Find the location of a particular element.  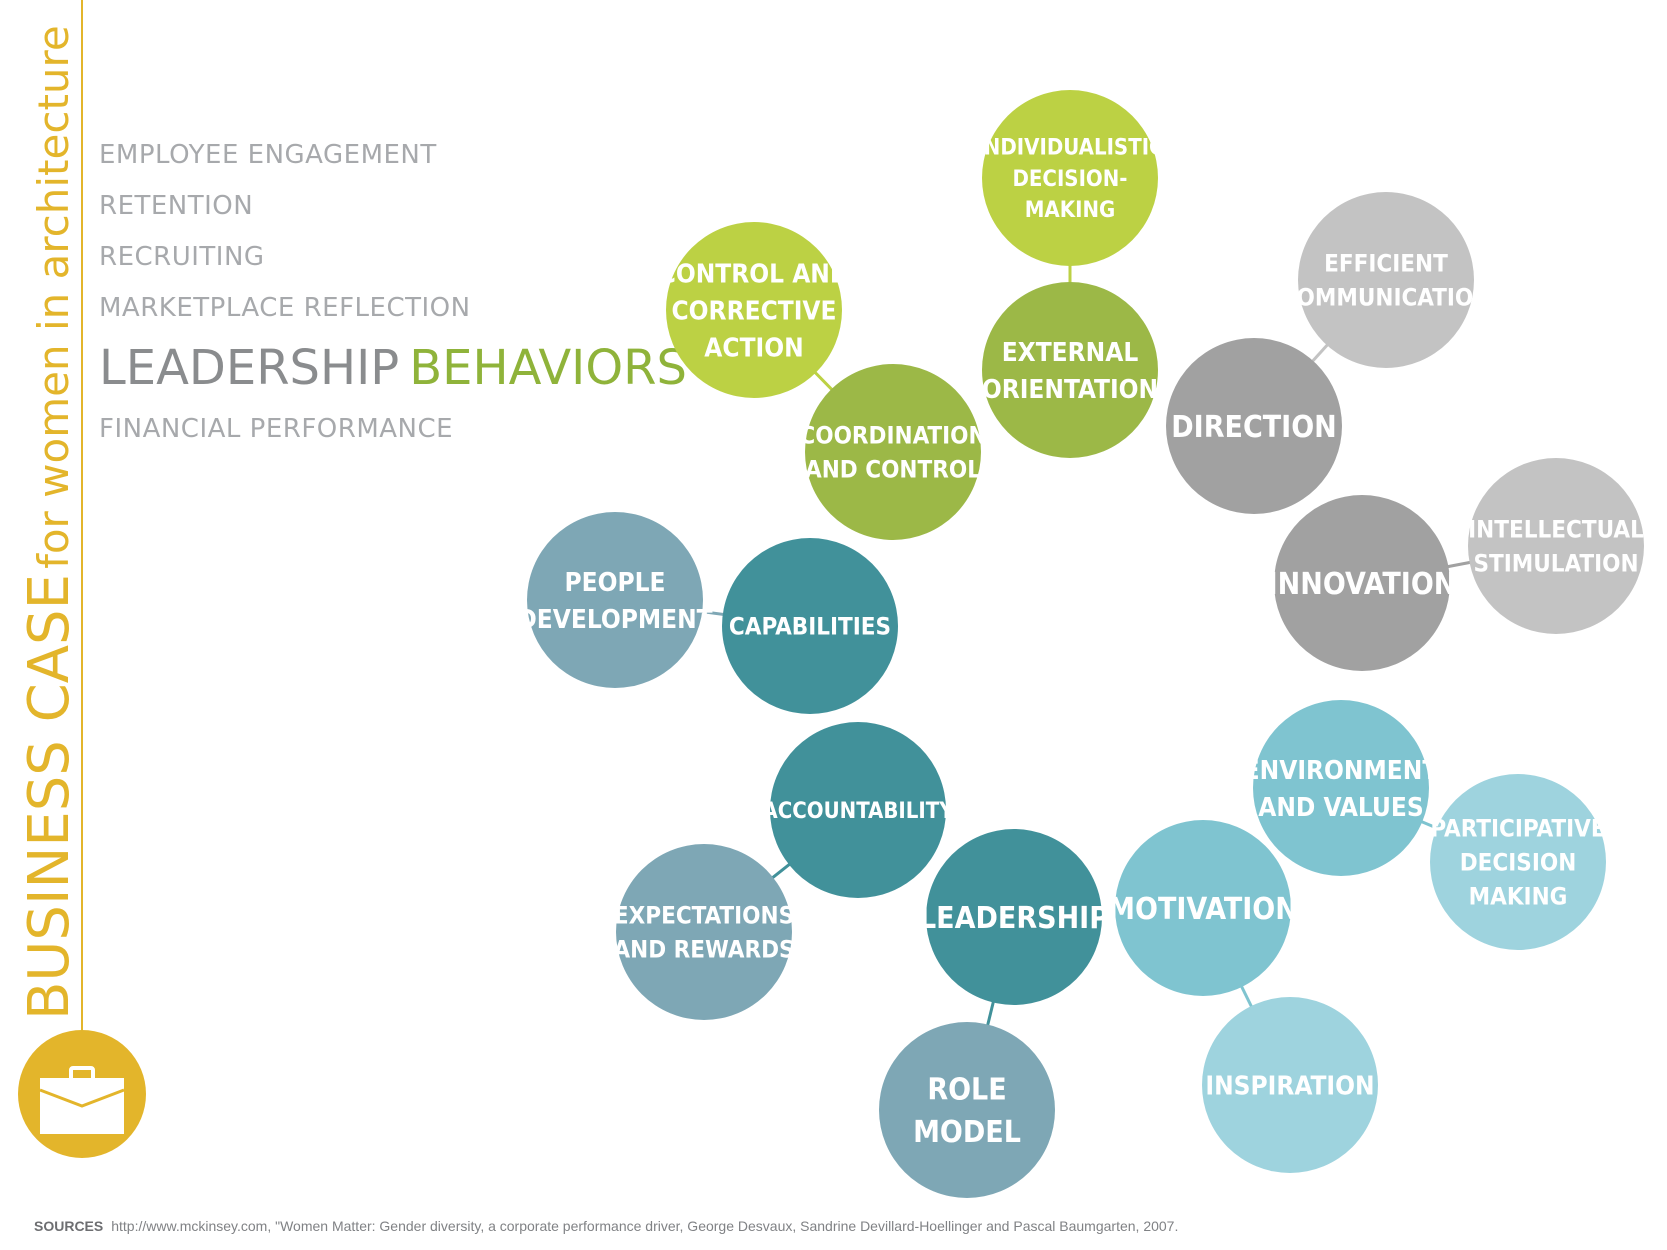

bubble-label-innovation: INNOVATION is located at coordinates (1362, 584).